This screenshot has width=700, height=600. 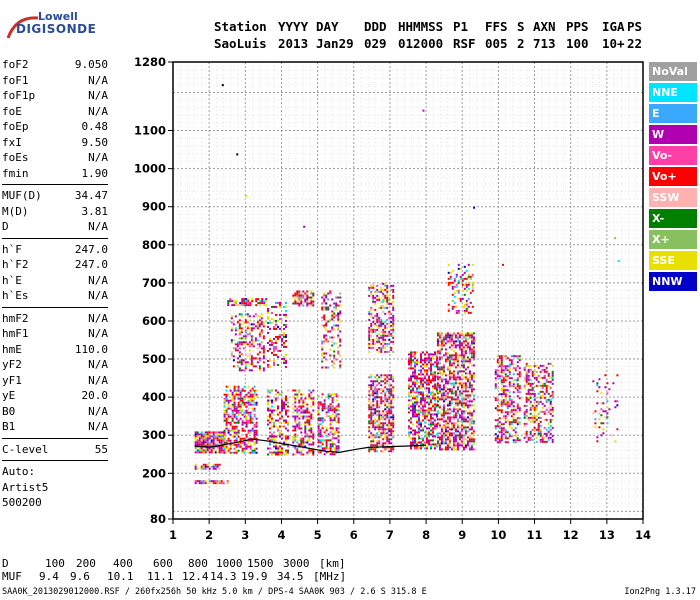 What do you see at coordinates (318, 535) in the screenshot?
I see `x-tick-label: 5` at bounding box center [318, 535].